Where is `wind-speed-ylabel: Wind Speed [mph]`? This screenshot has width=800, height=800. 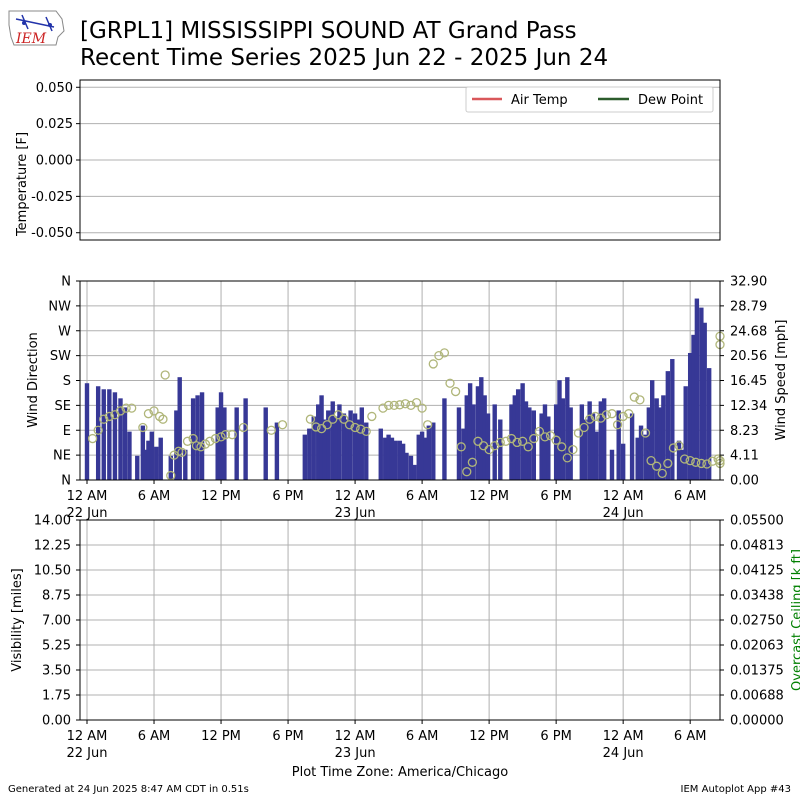
wind-speed-ylabel: Wind Speed [mph] is located at coordinates (781, 380).